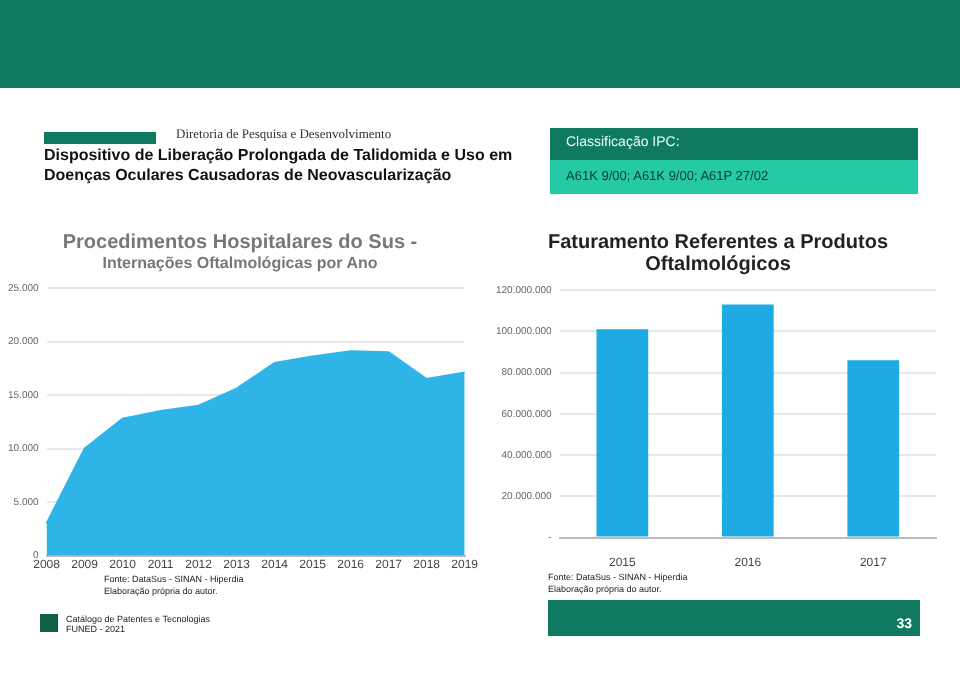 The image size is (960, 678). I want to click on chart-title: Procedimentos Hospitalares do Sus -, so click(240, 243).